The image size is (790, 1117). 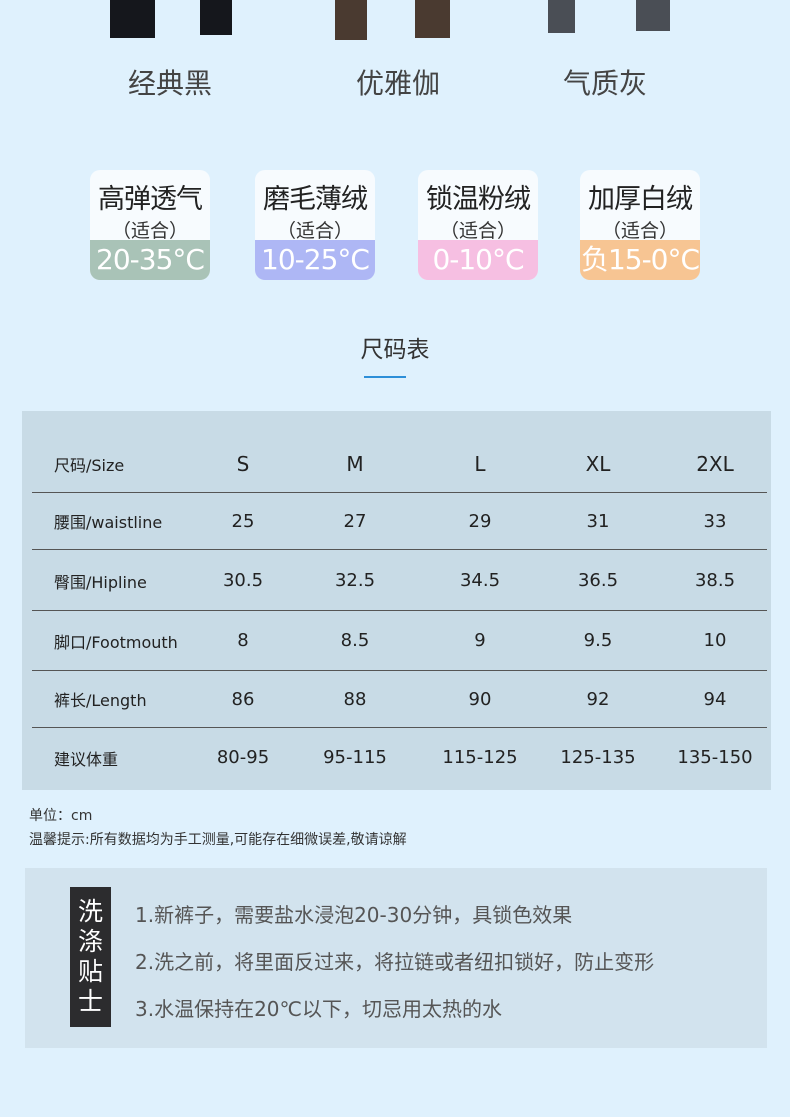 I want to click on fabric-range: 20-35°C, so click(x=150, y=260).